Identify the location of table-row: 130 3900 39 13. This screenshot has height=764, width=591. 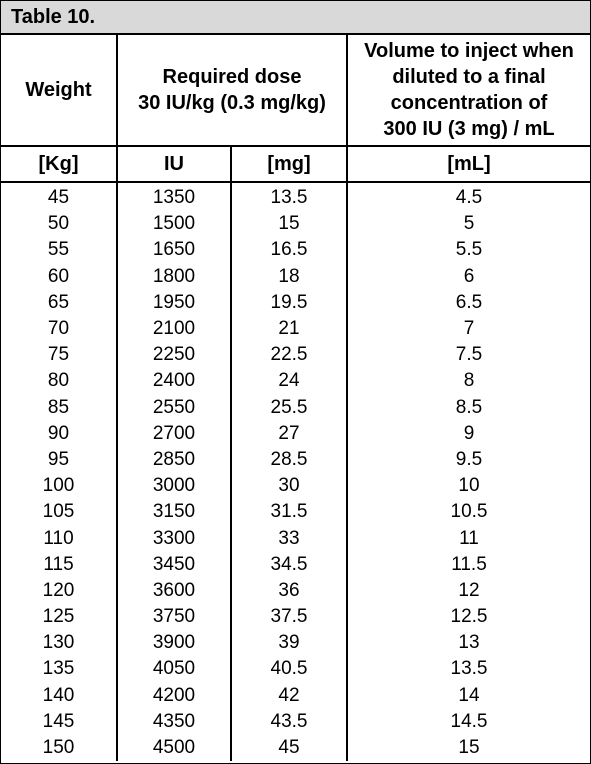
(295, 643).